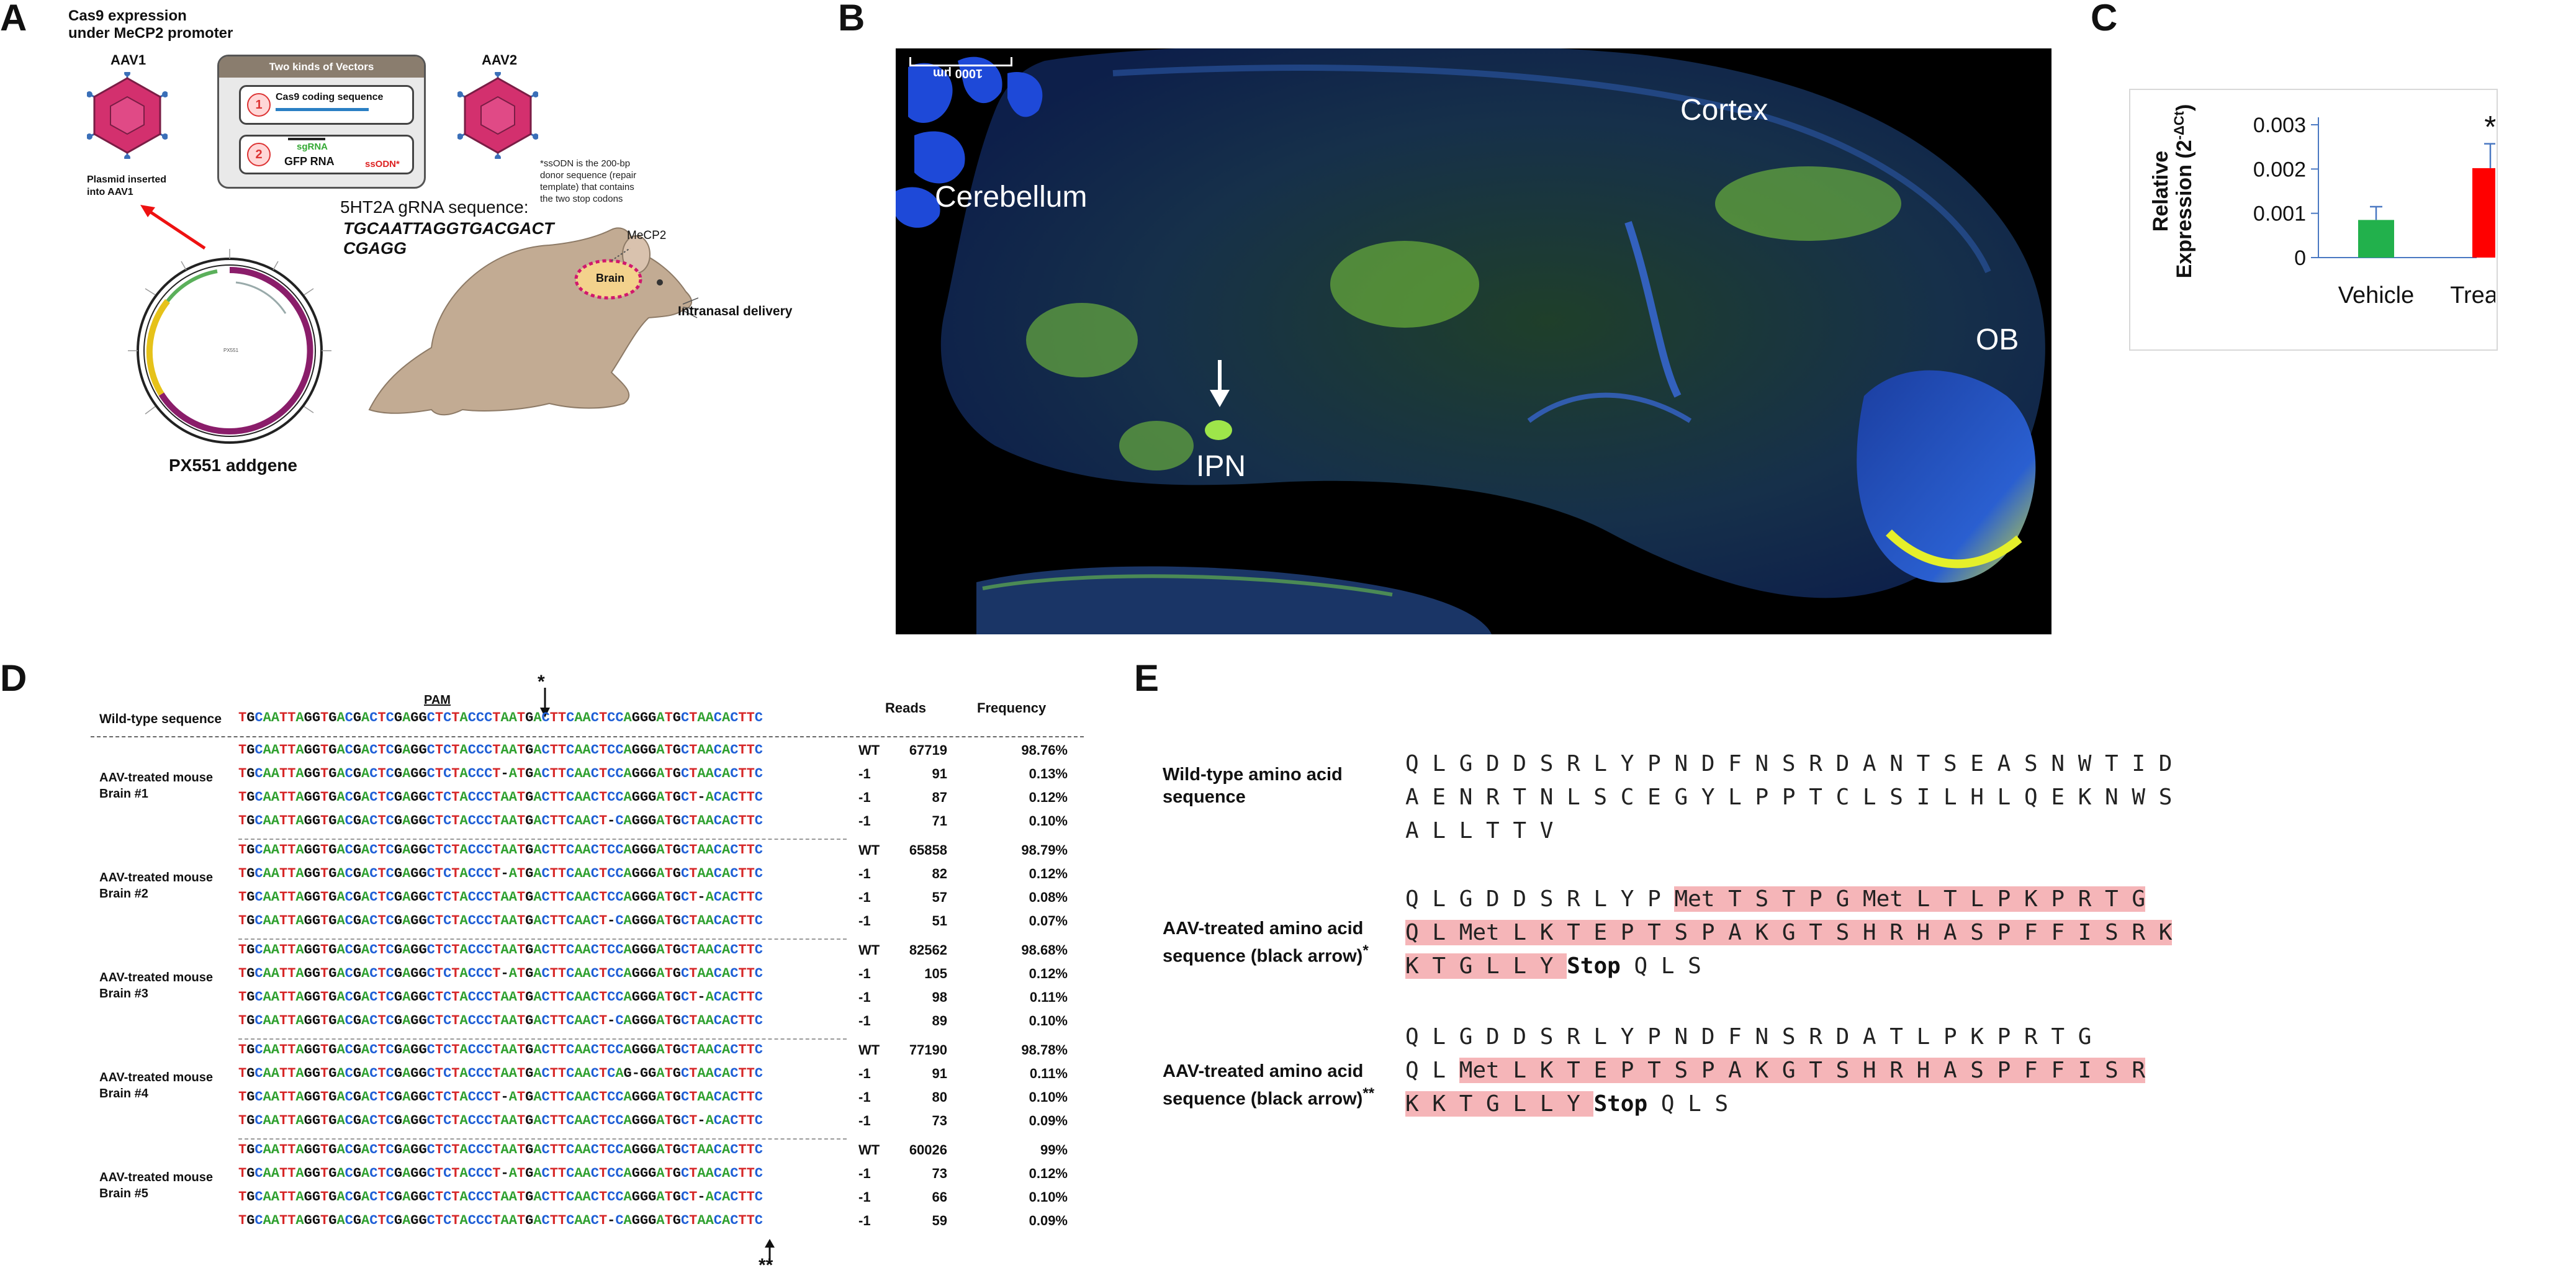 The image size is (2576, 1278). Describe the element at coordinates (1048, 897) in the screenshot. I see `frequency-value: 0.08%` at that location.